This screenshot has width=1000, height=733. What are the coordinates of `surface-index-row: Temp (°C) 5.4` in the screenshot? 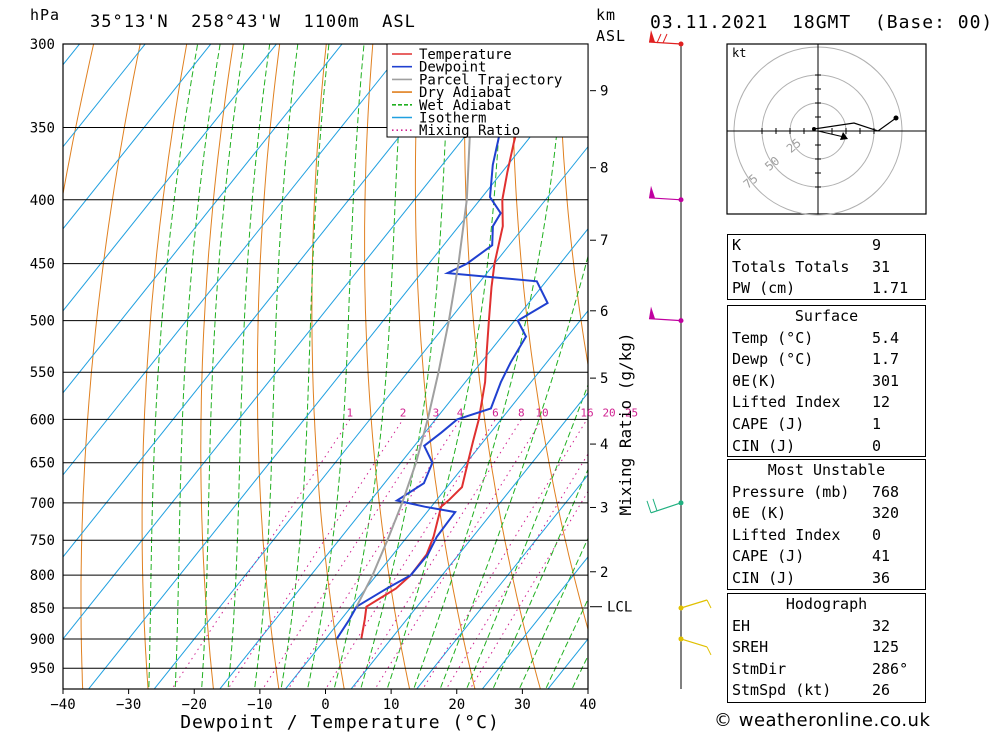 It's located at (826, 339).